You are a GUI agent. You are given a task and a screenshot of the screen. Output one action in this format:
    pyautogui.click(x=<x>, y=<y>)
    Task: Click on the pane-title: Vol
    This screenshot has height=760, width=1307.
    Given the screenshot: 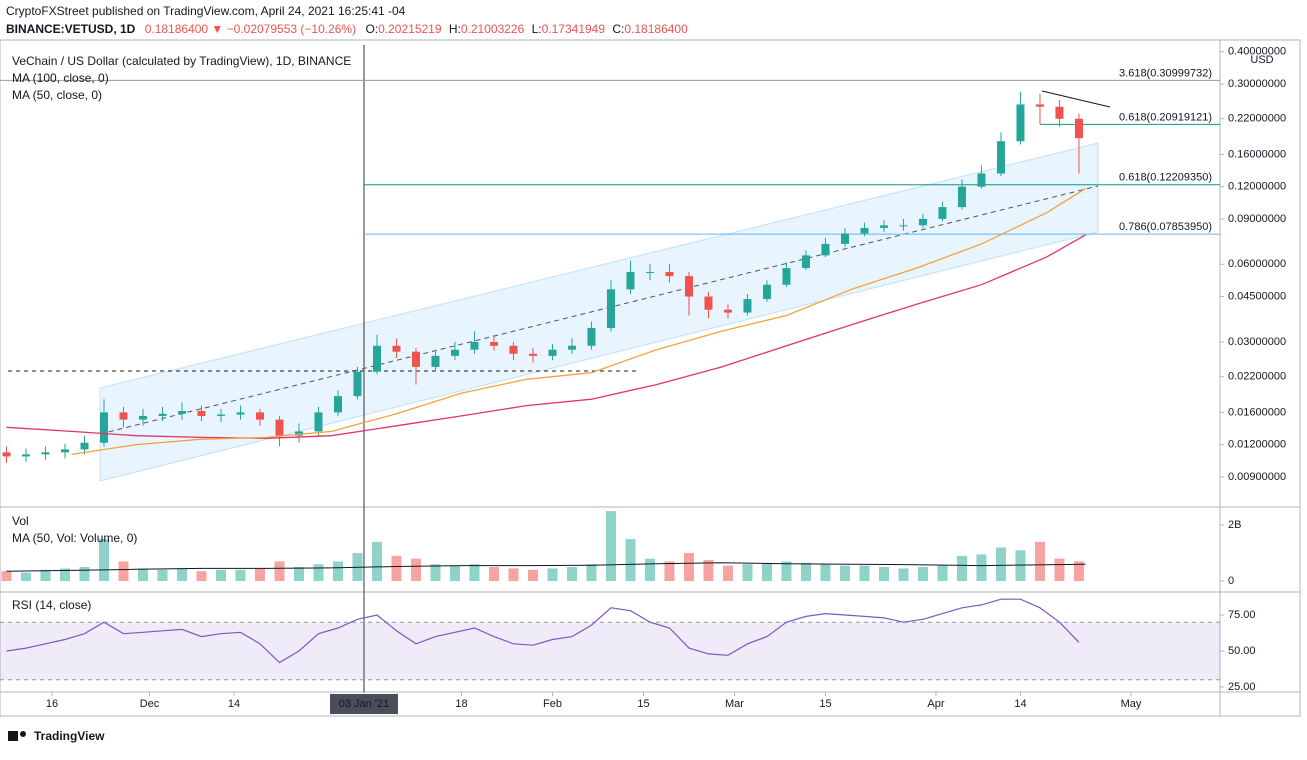 What is the action you would take?
    pyautogui.click(x=20, y=521)
    